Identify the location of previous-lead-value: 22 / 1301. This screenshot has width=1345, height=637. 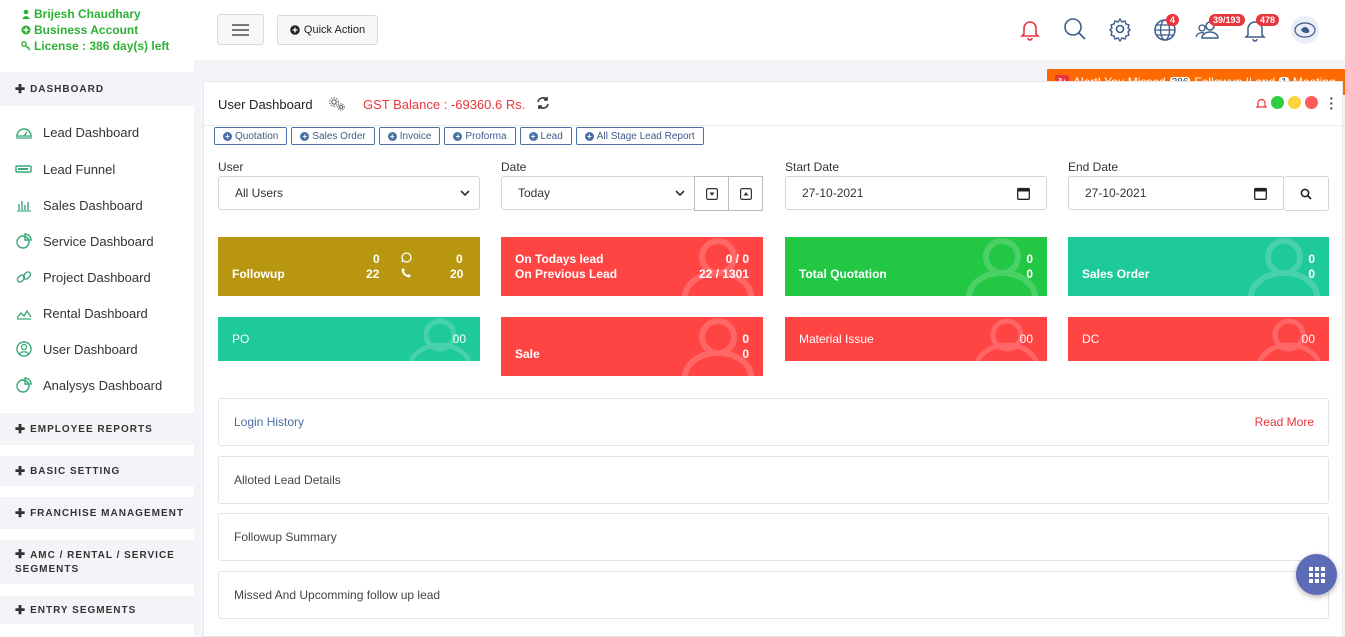
(723, 274).